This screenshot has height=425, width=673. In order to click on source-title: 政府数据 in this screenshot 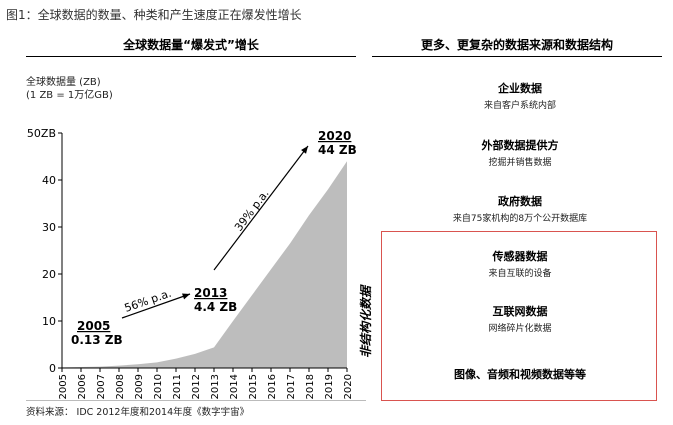, I will do `click(520, 201)`.